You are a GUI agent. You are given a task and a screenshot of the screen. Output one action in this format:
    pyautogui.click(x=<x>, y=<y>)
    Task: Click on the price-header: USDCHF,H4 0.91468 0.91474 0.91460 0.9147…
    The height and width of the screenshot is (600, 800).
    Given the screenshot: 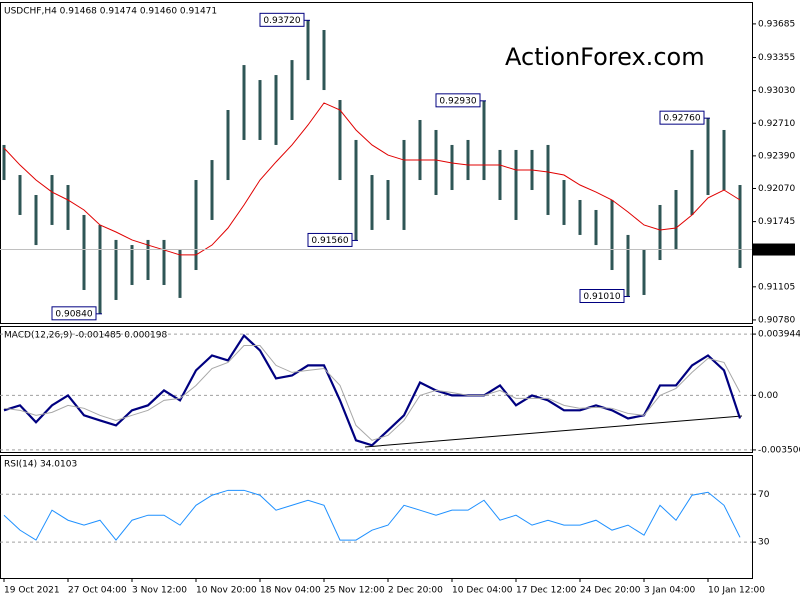 What is the action you would take?
    pyautogui.click(x=110, y=12)
    